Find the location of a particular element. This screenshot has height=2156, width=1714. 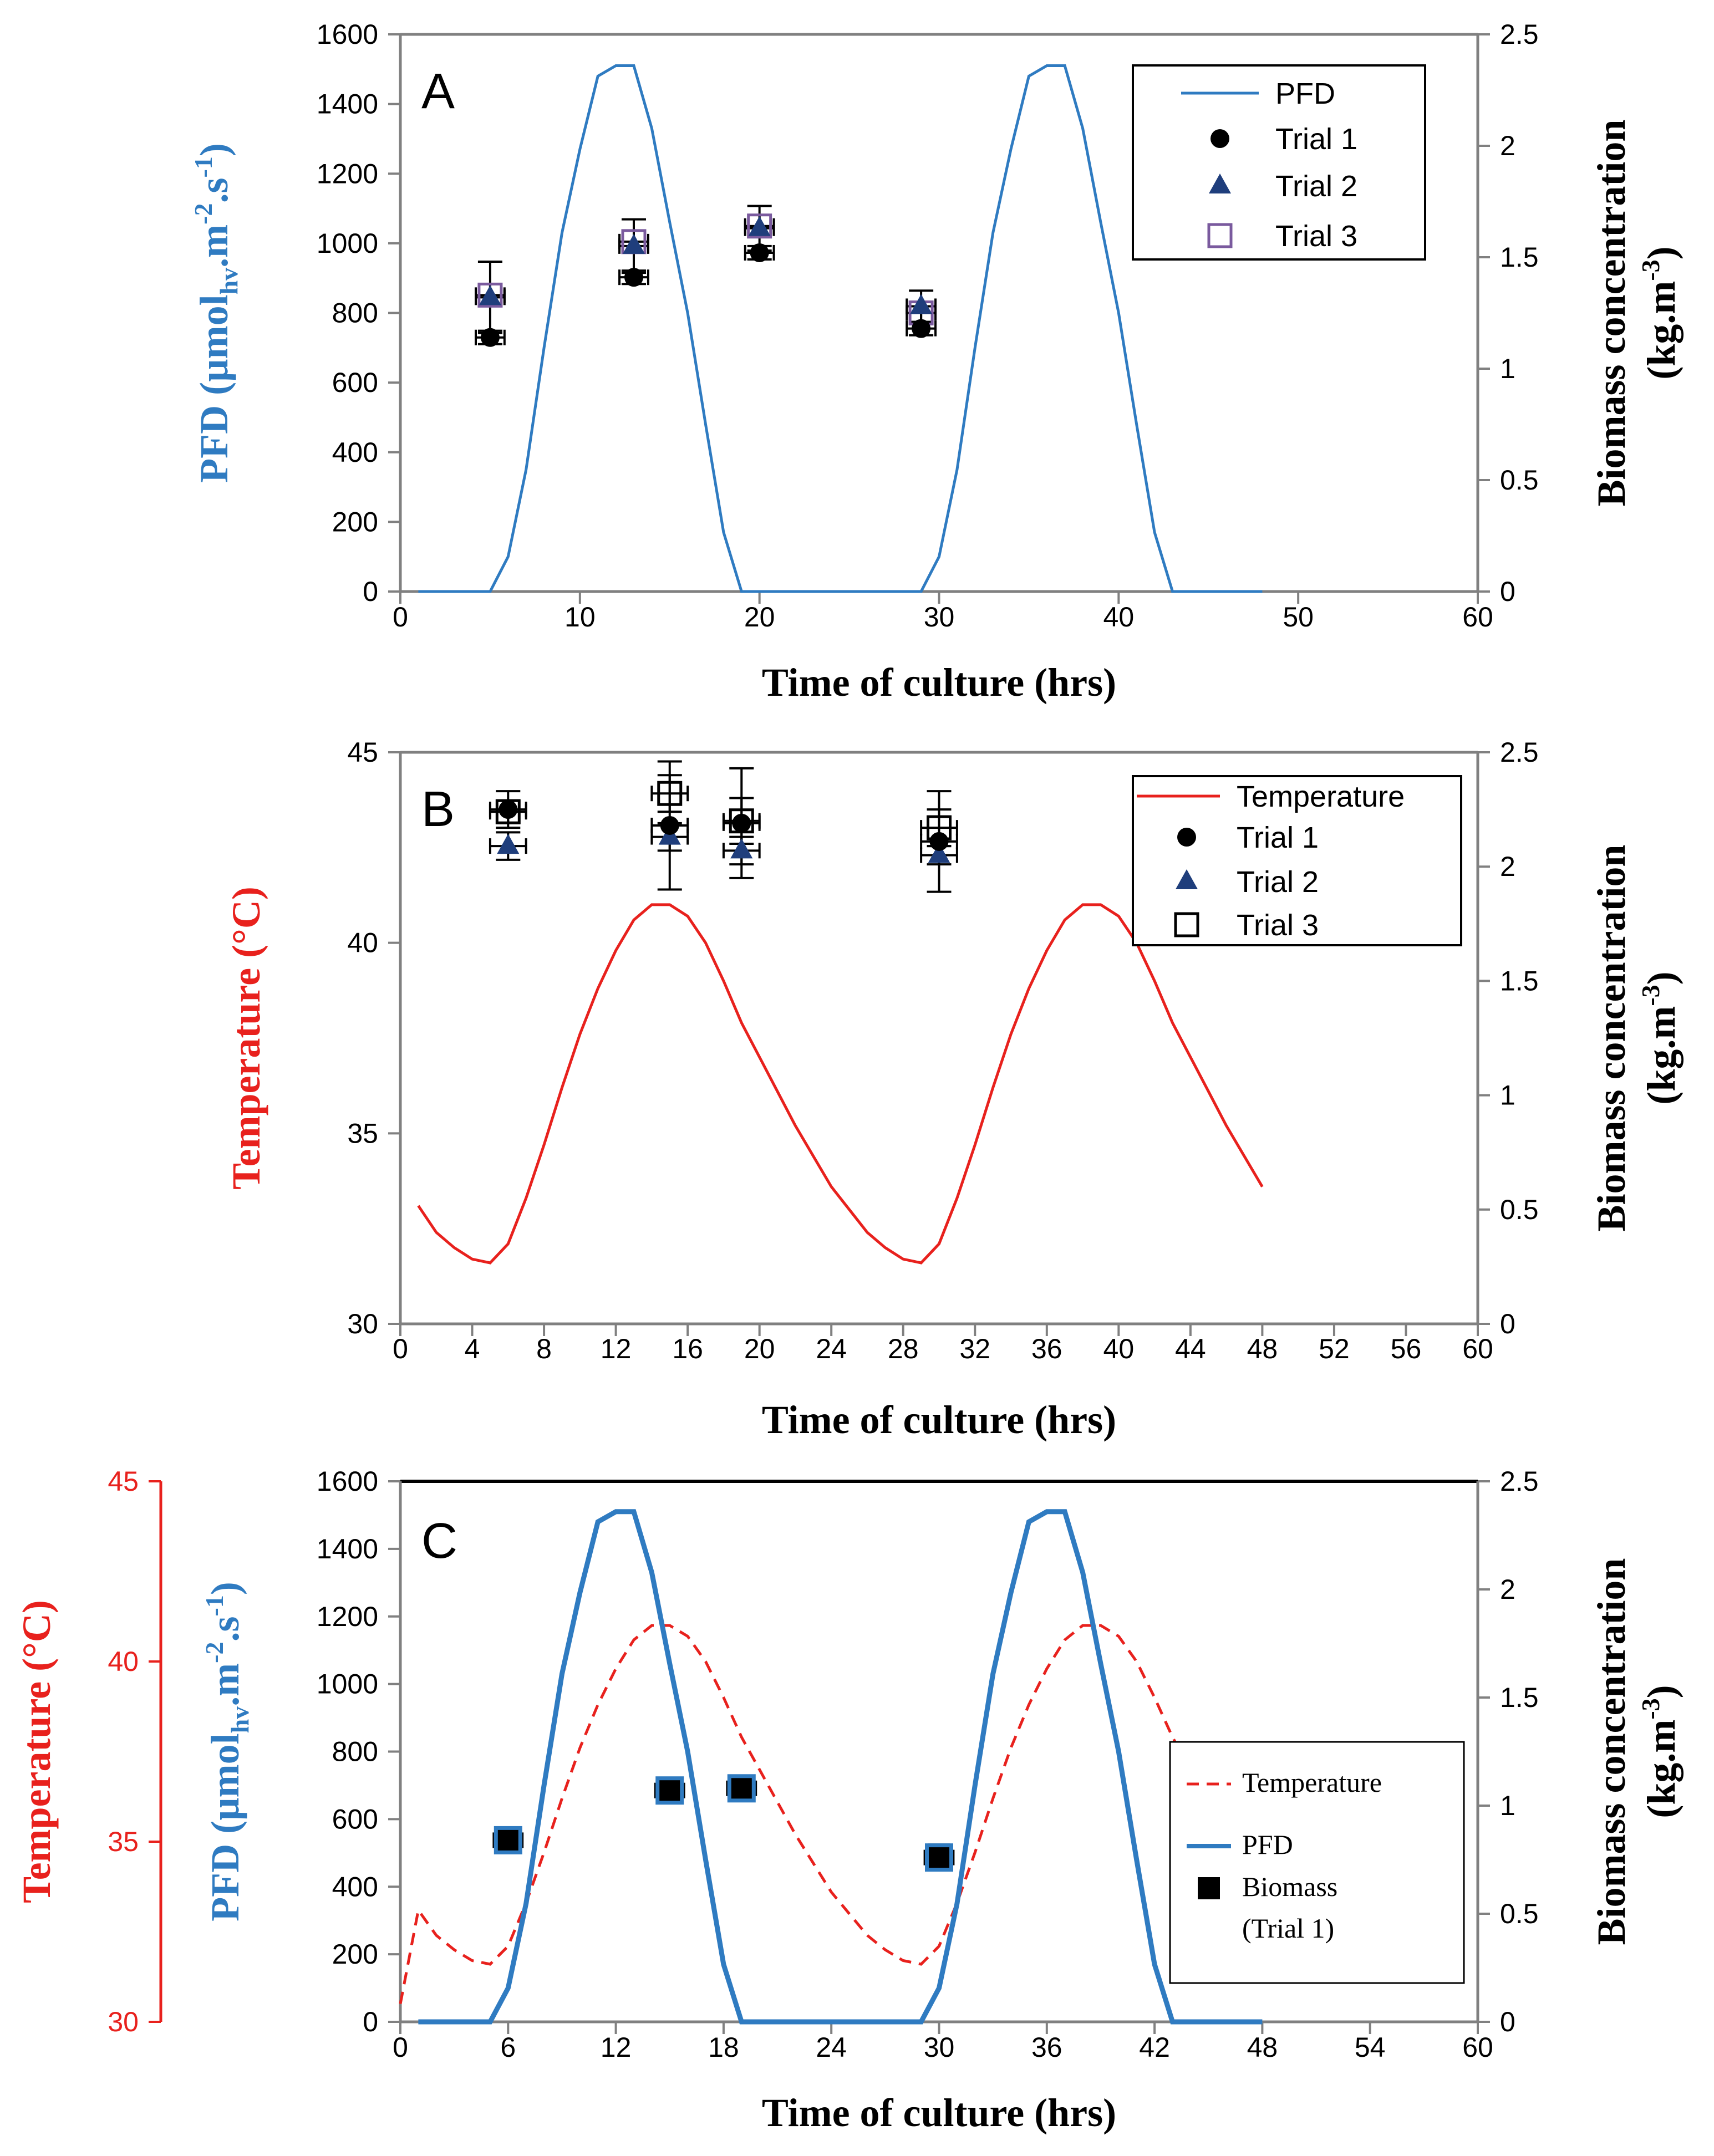

x-tick-label: 54 is located at coordinates (1370, 2047).